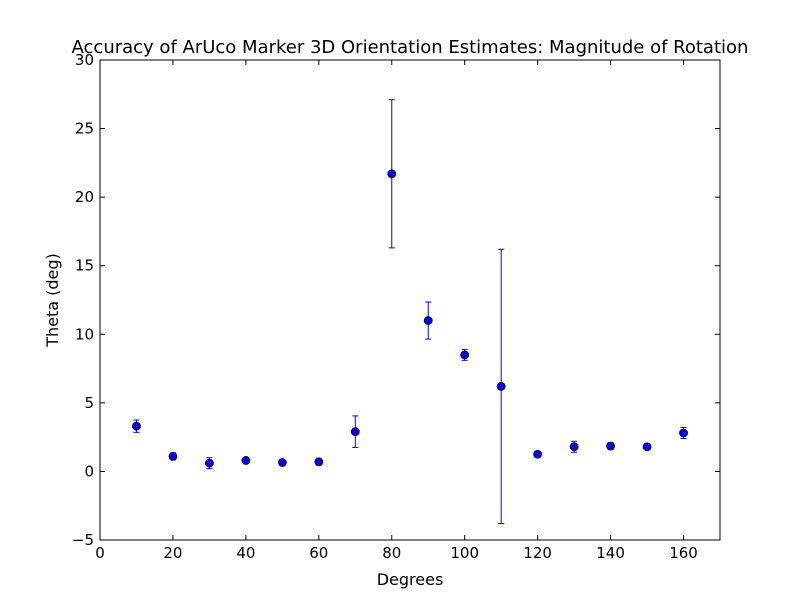 Image resolution: width=800 pixels, height=600 pixels. Describe the element at coordinates (172, 553) in the screenshot. I see `x-tick-label: 20` at that location.